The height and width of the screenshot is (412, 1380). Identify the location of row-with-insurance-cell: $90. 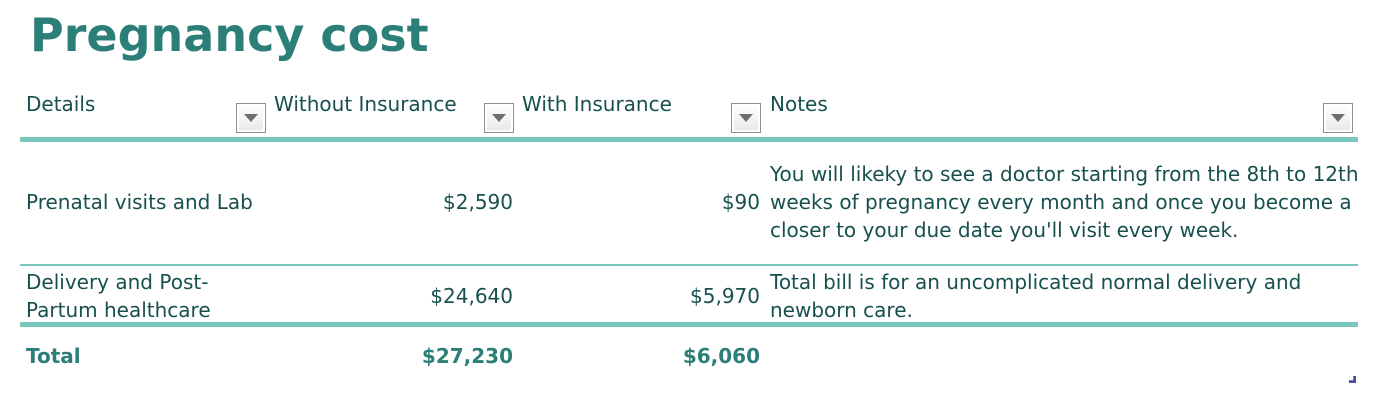
(740, 202).